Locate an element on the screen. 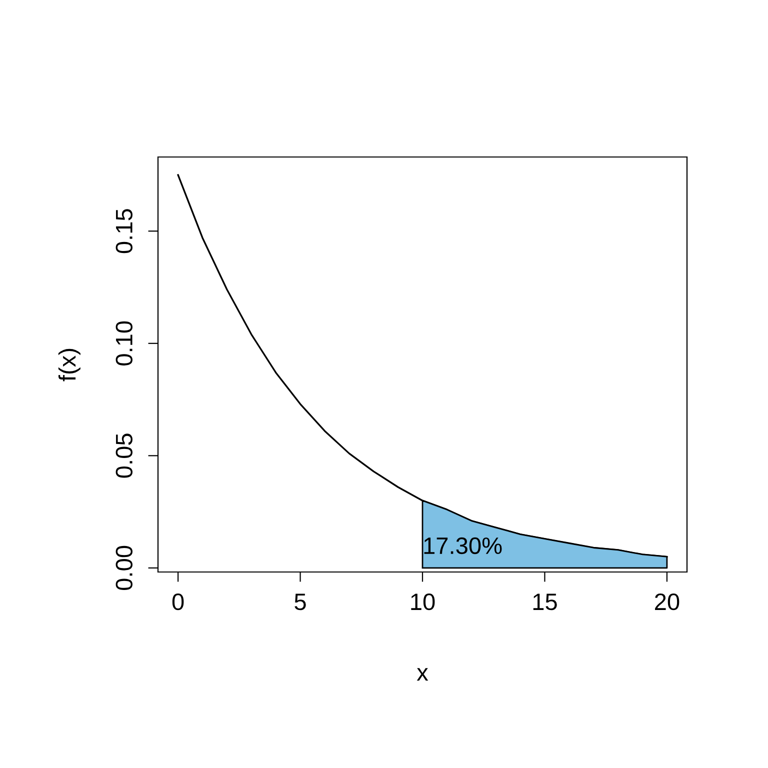  y-axis-title: f(x) is located at coordinates (69, 365).